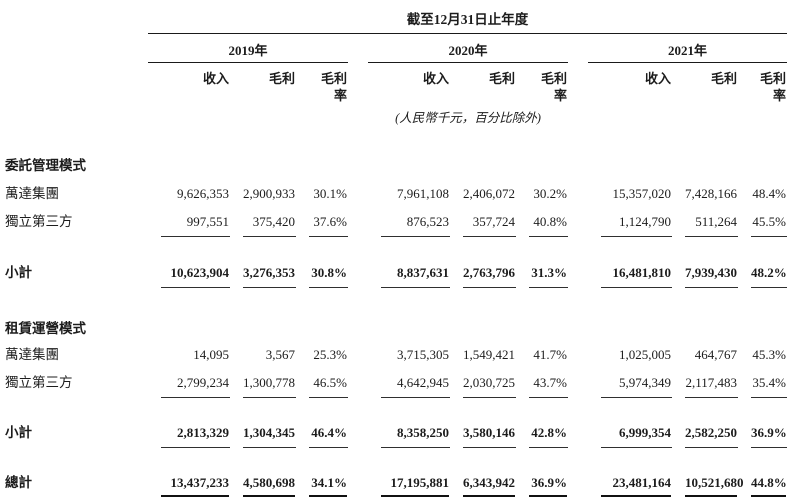 The image size is (787, 500). Describe the element at coordinates (415, 225) in the screenshot. I see `value-cell: 876,523` at that location.